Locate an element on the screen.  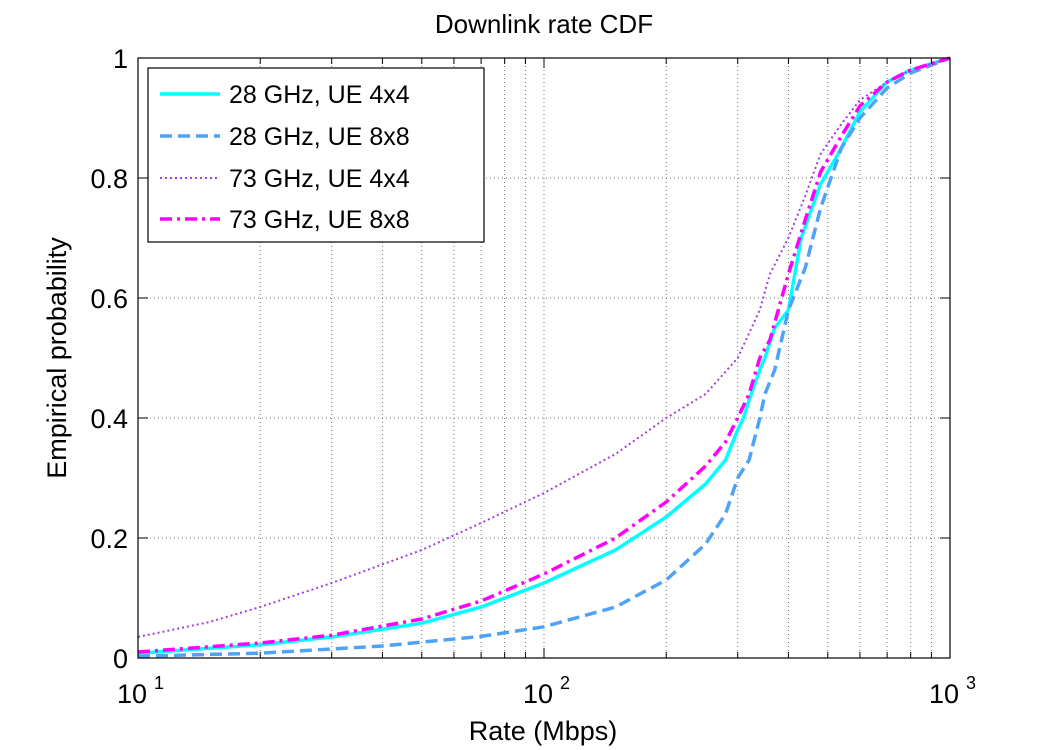
y-tick-label: 0.2 is located at coordinates (109, 539).